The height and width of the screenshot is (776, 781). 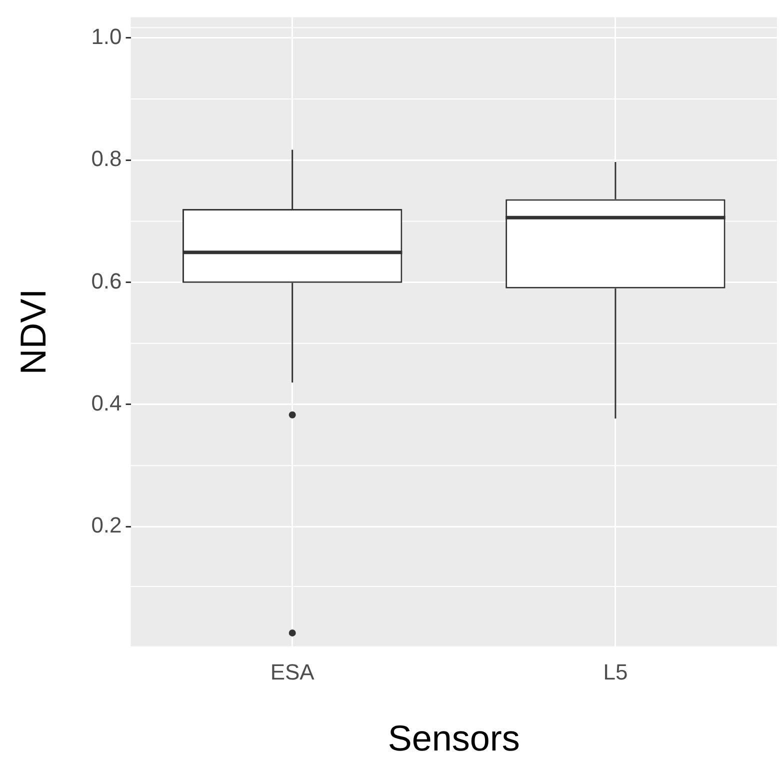 I want to click on y-tick-label: 0.2, so click(x=106, y=525).